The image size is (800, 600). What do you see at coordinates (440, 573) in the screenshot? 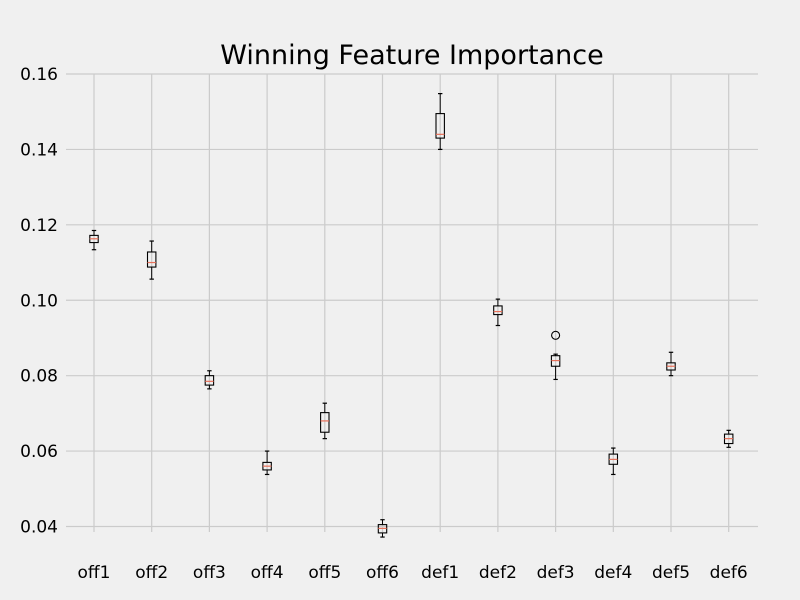
I see `x-tick-label: def1` at bounding box center [440, 573].